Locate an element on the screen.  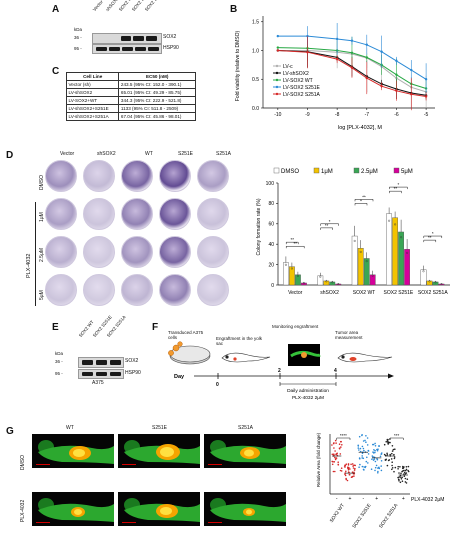
significance-label: **** is located at coordinates (343, 435).